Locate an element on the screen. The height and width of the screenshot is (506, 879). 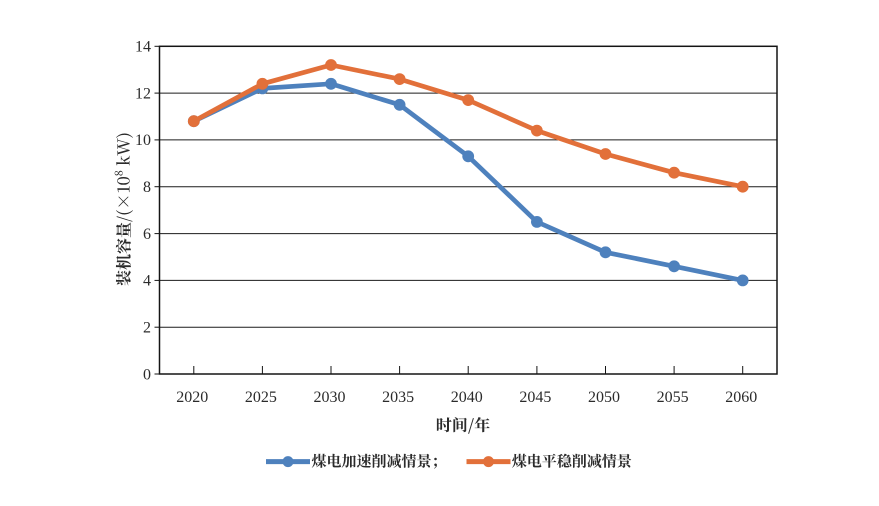
svg-text: 14 is located at coordinates (143, 47).